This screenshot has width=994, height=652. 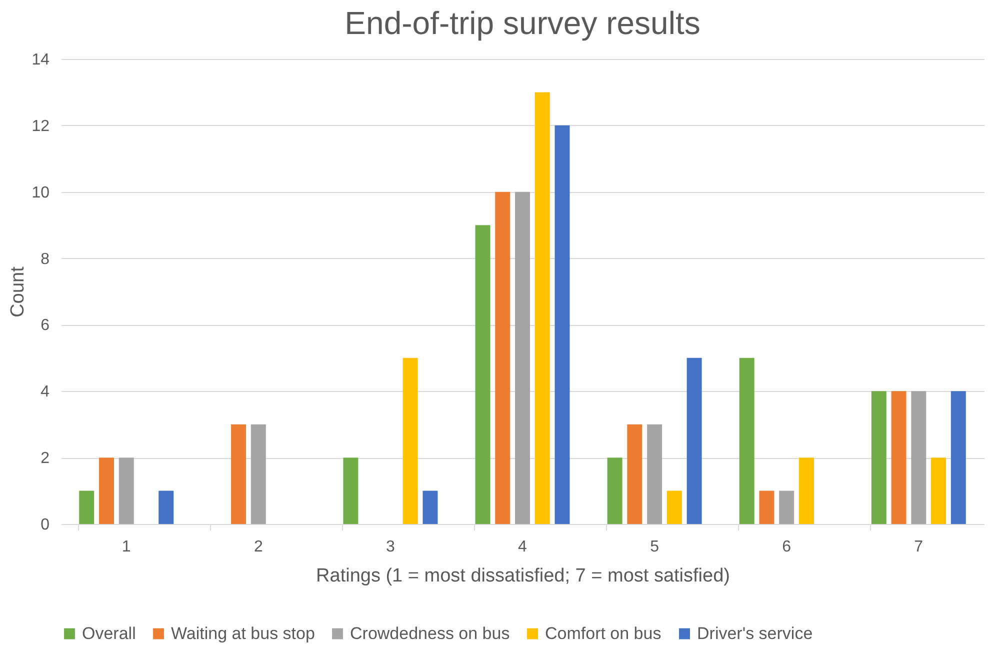 I want to click on y-tick-label: 4, so click(x=45, y=392).